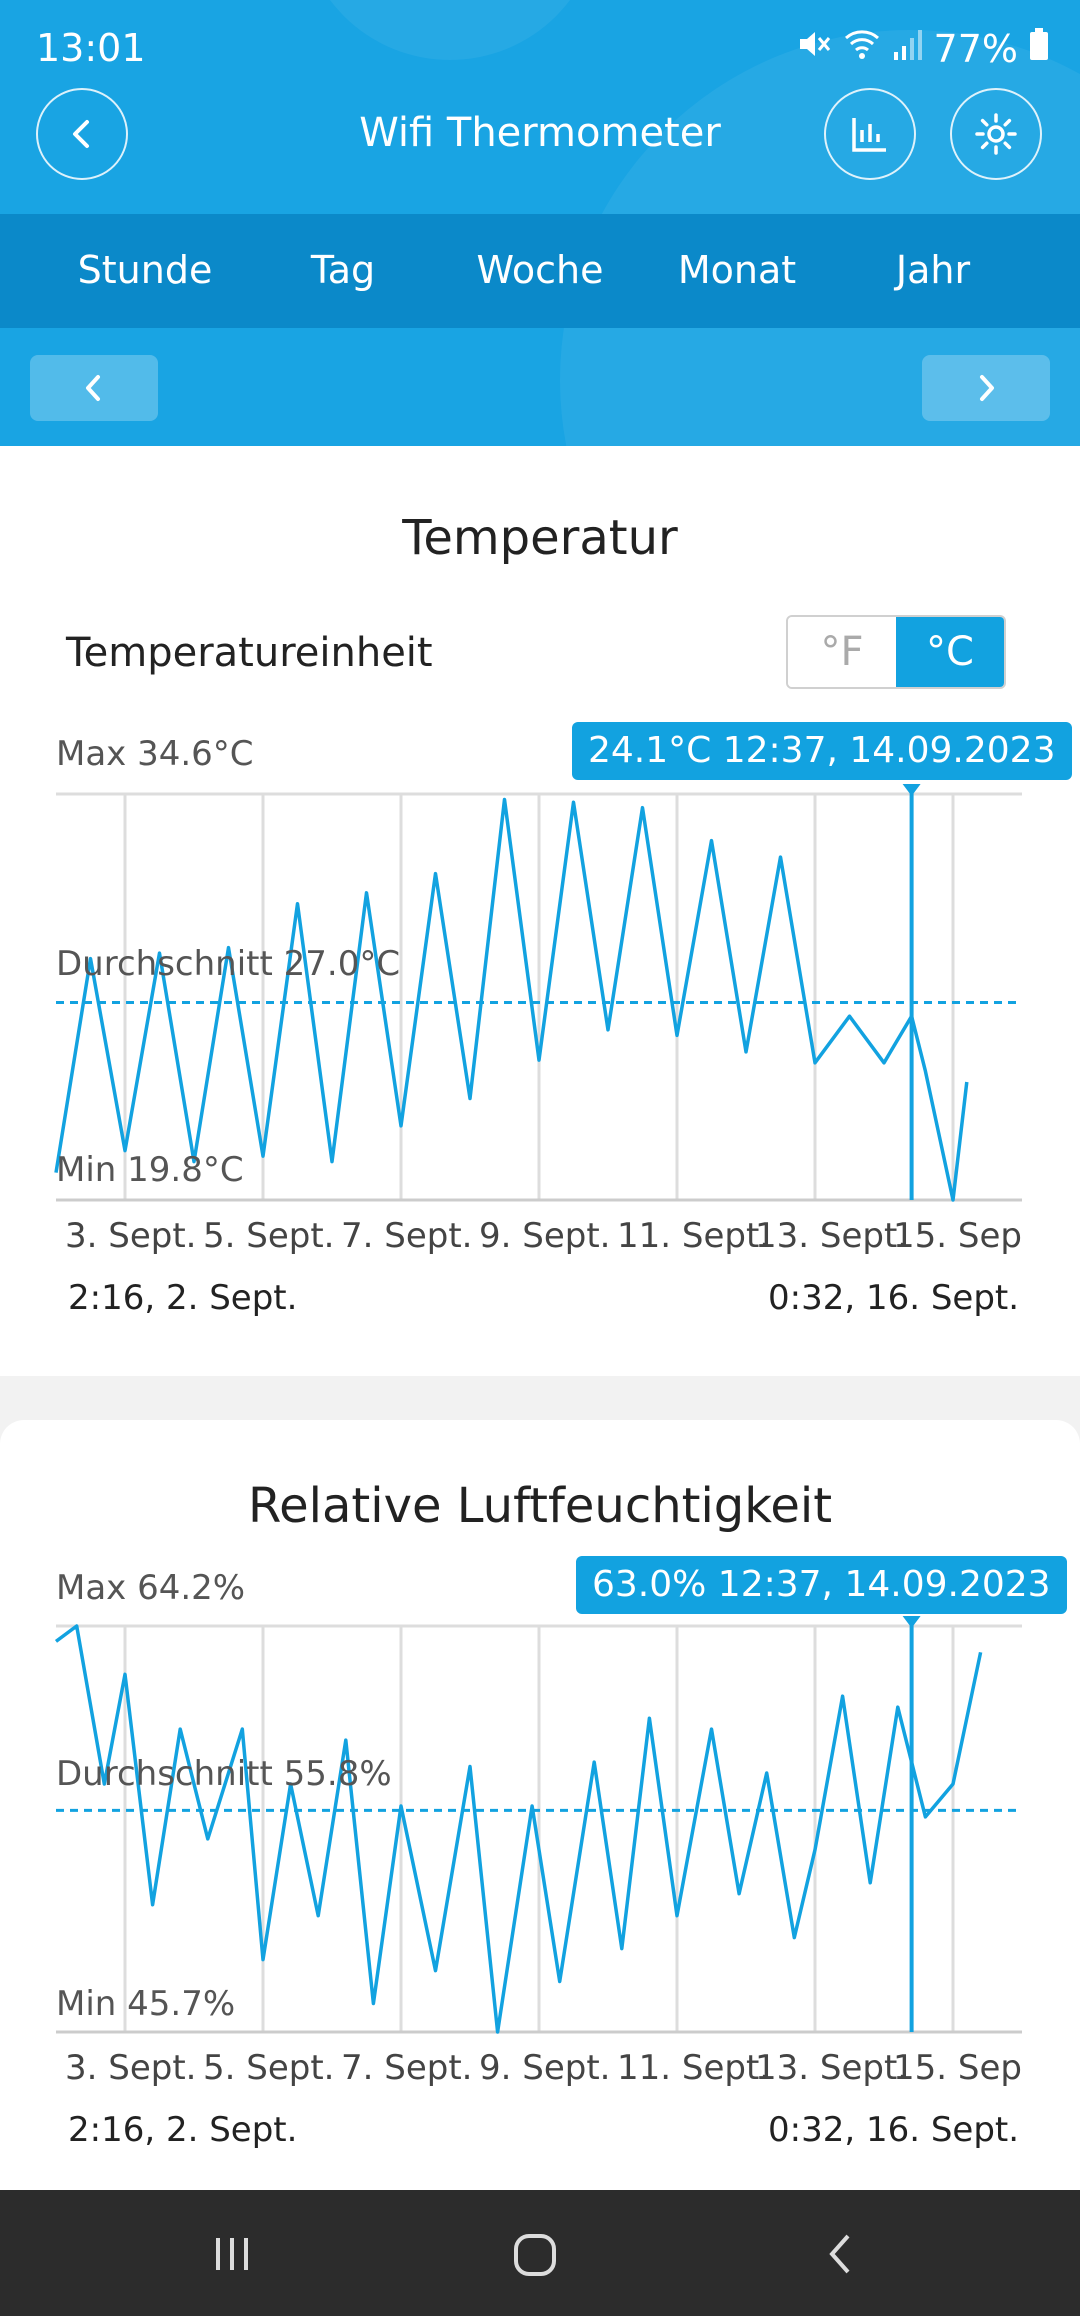 The image size is (1080, 2316). What do you see at coordinates (535, 2255) in the screenshot?
I see `home-icon` at bounding box center [535, 2255].